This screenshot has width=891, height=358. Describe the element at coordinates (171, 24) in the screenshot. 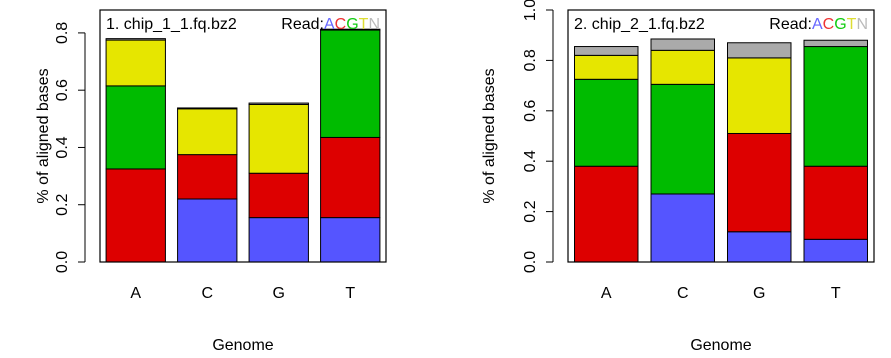

I see `chart-title: 1. chip_1_1.fq.bz2` at that location.